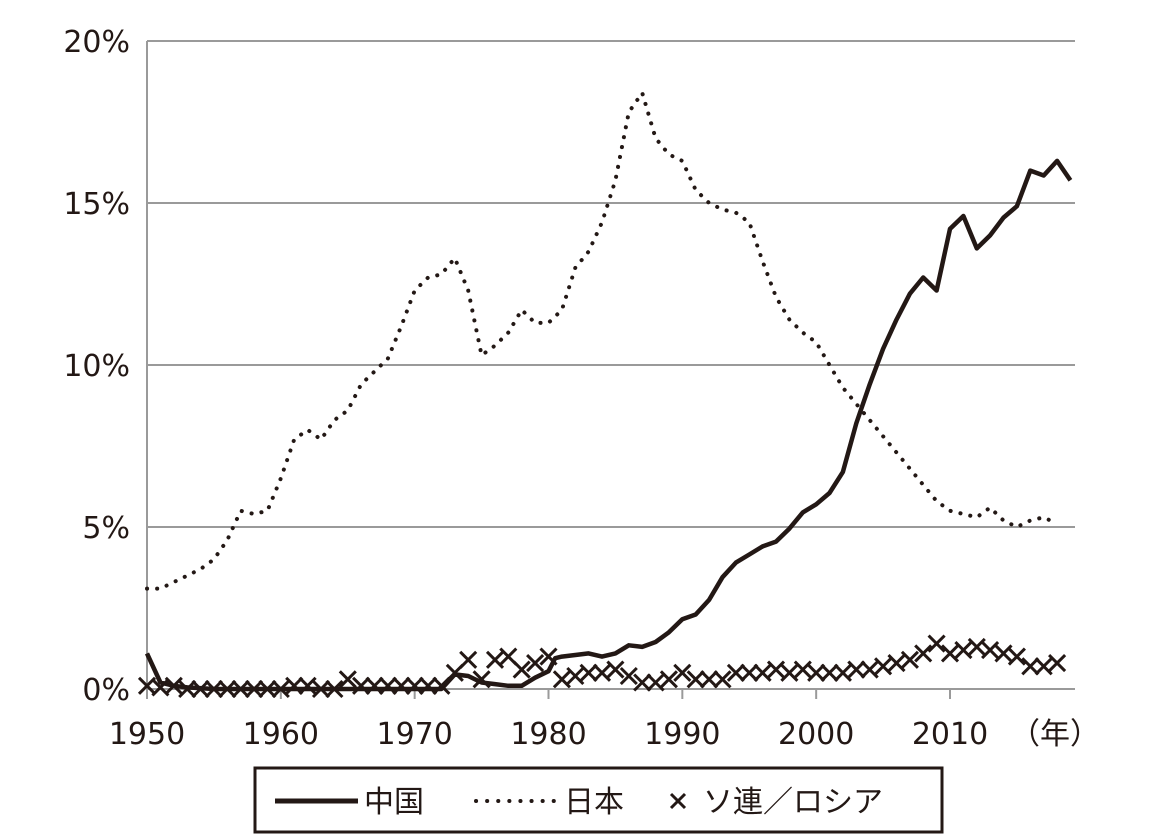  Describe the element at coordinates (106, 690) in the screenshot. I see `y-tick-label: 0%` at that location.